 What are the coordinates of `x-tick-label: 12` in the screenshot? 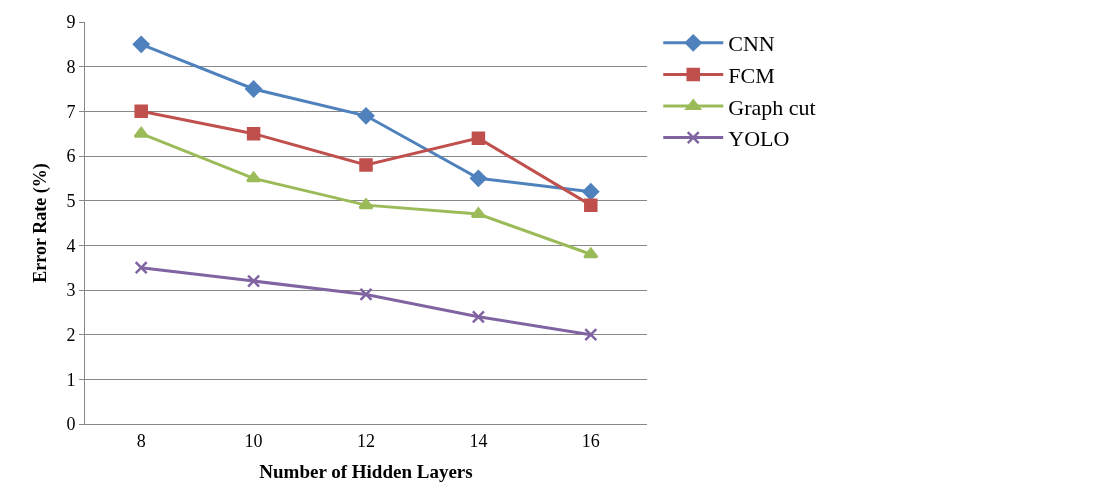 It's located at (366, 440).